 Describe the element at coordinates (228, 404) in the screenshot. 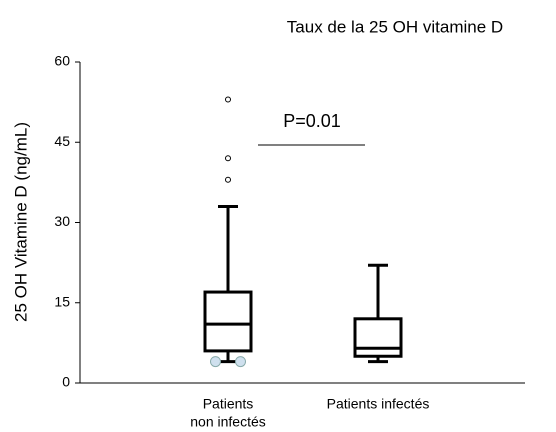

I see `x-tick-label: Patients` at that location.